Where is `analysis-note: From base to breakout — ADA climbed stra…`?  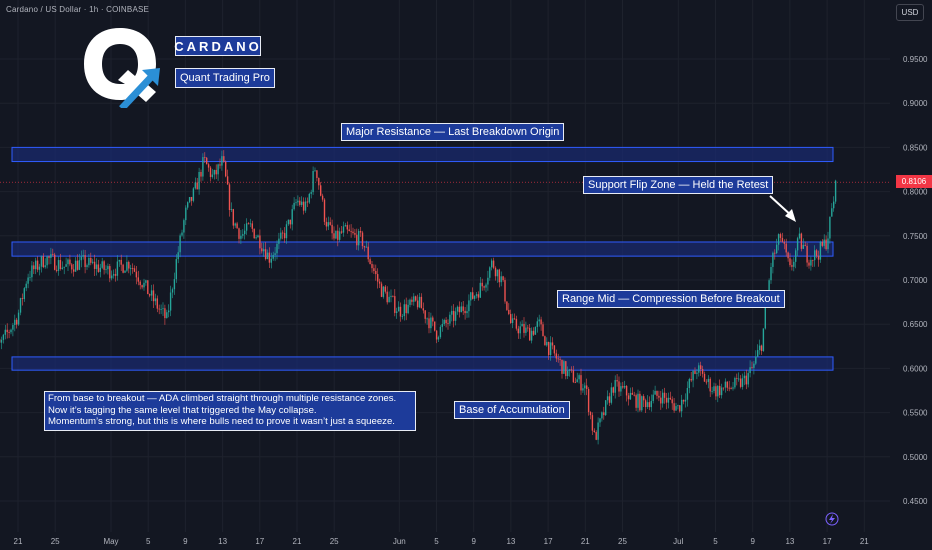 analysis-note: From base to breakout — ADA climbed stra… is located at coordinates (230, 411).